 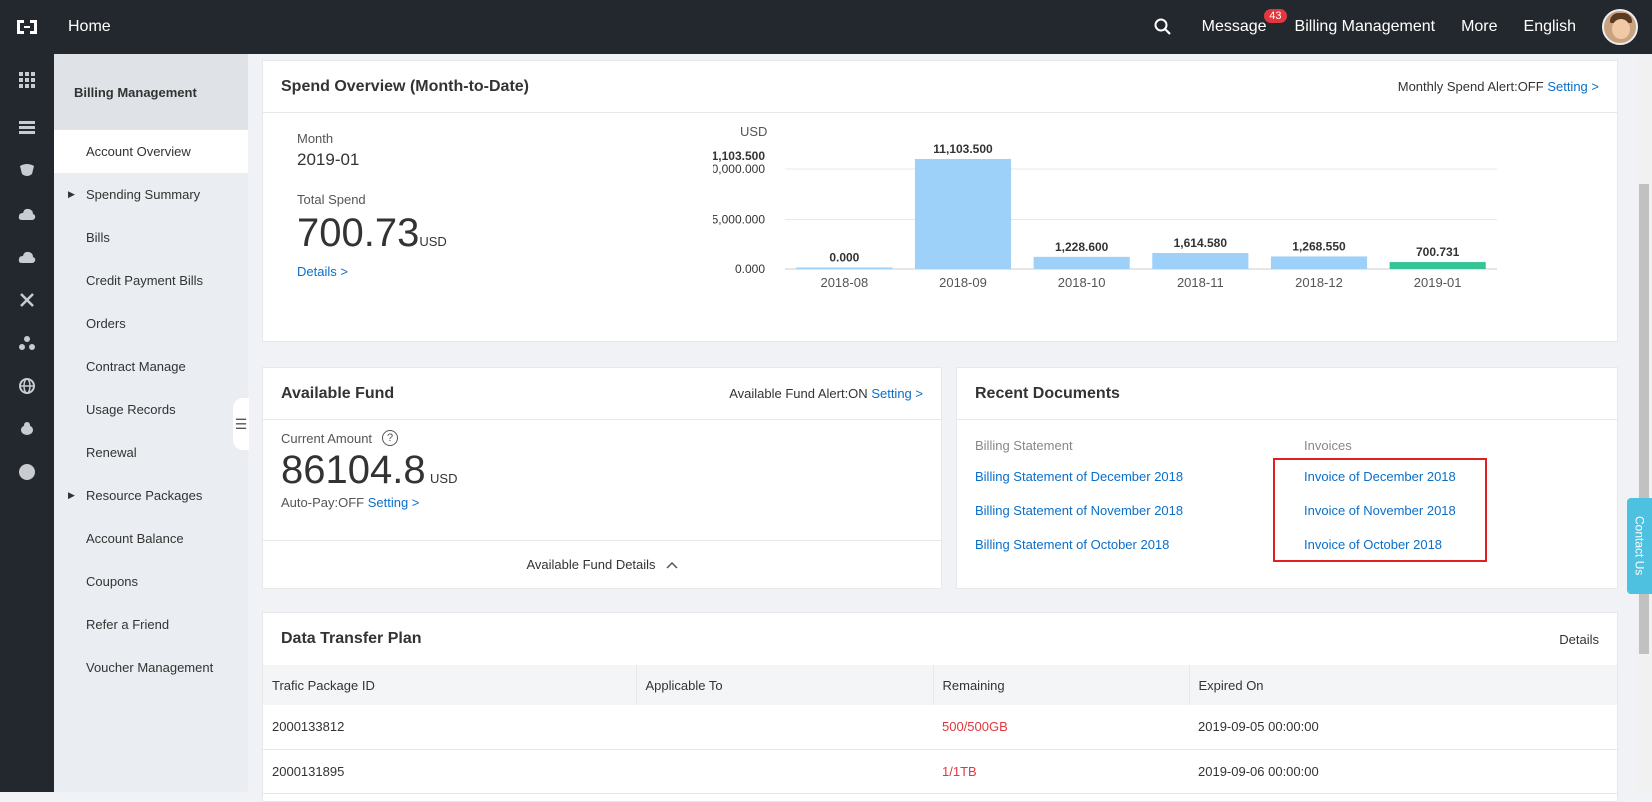 What do you see at coordinates (798, 393) in the screenshot?
I see `available-fund-alert-status: Available Fund Alert:ON` at bounding box center [798, 393].